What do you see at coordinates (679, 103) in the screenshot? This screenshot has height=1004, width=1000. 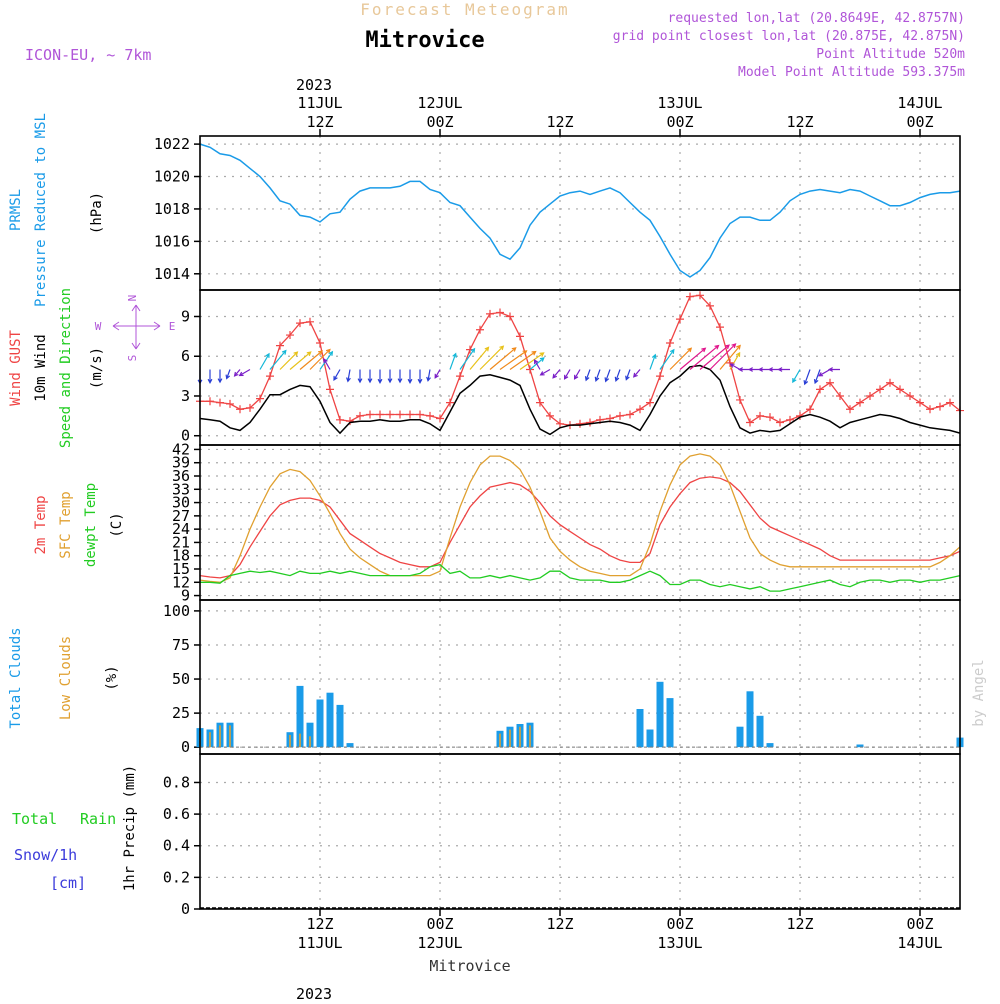 I see `top-date-label: 13JUL` at bounding box center [679, 103].